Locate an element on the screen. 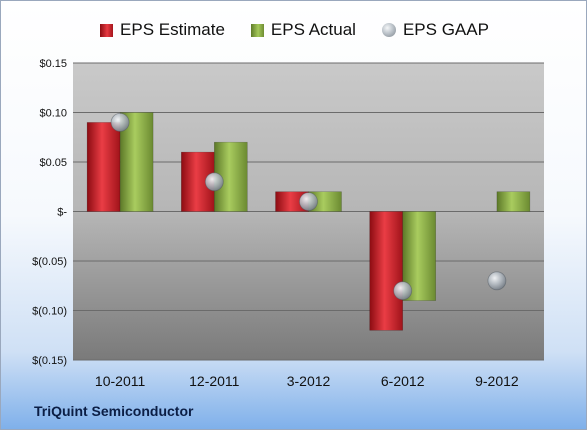 This screenshot has height=430, width=587. chart-legend: EPS Estimate EPS Actual EPS GAAP is located at coordinates (293, 30).